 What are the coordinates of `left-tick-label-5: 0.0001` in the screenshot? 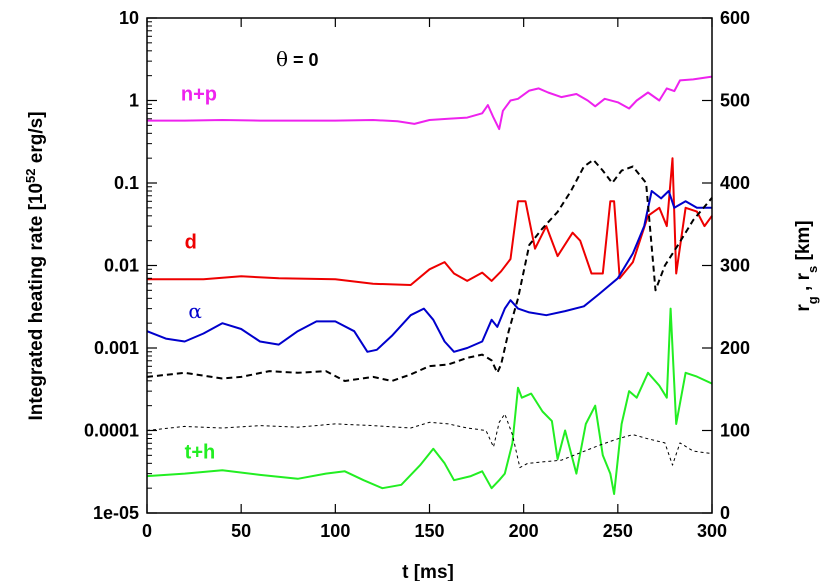 It's located at (111, 431).